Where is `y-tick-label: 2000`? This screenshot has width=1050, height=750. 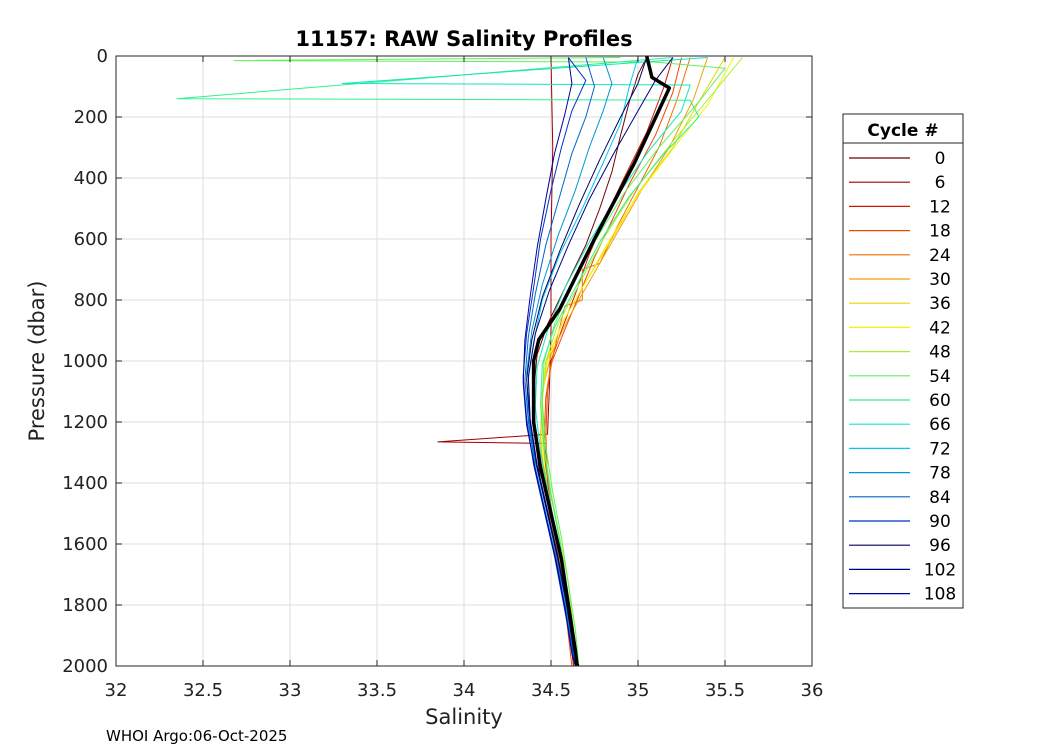
y-tick-label: 2000 is located at coordinates (85, 666).